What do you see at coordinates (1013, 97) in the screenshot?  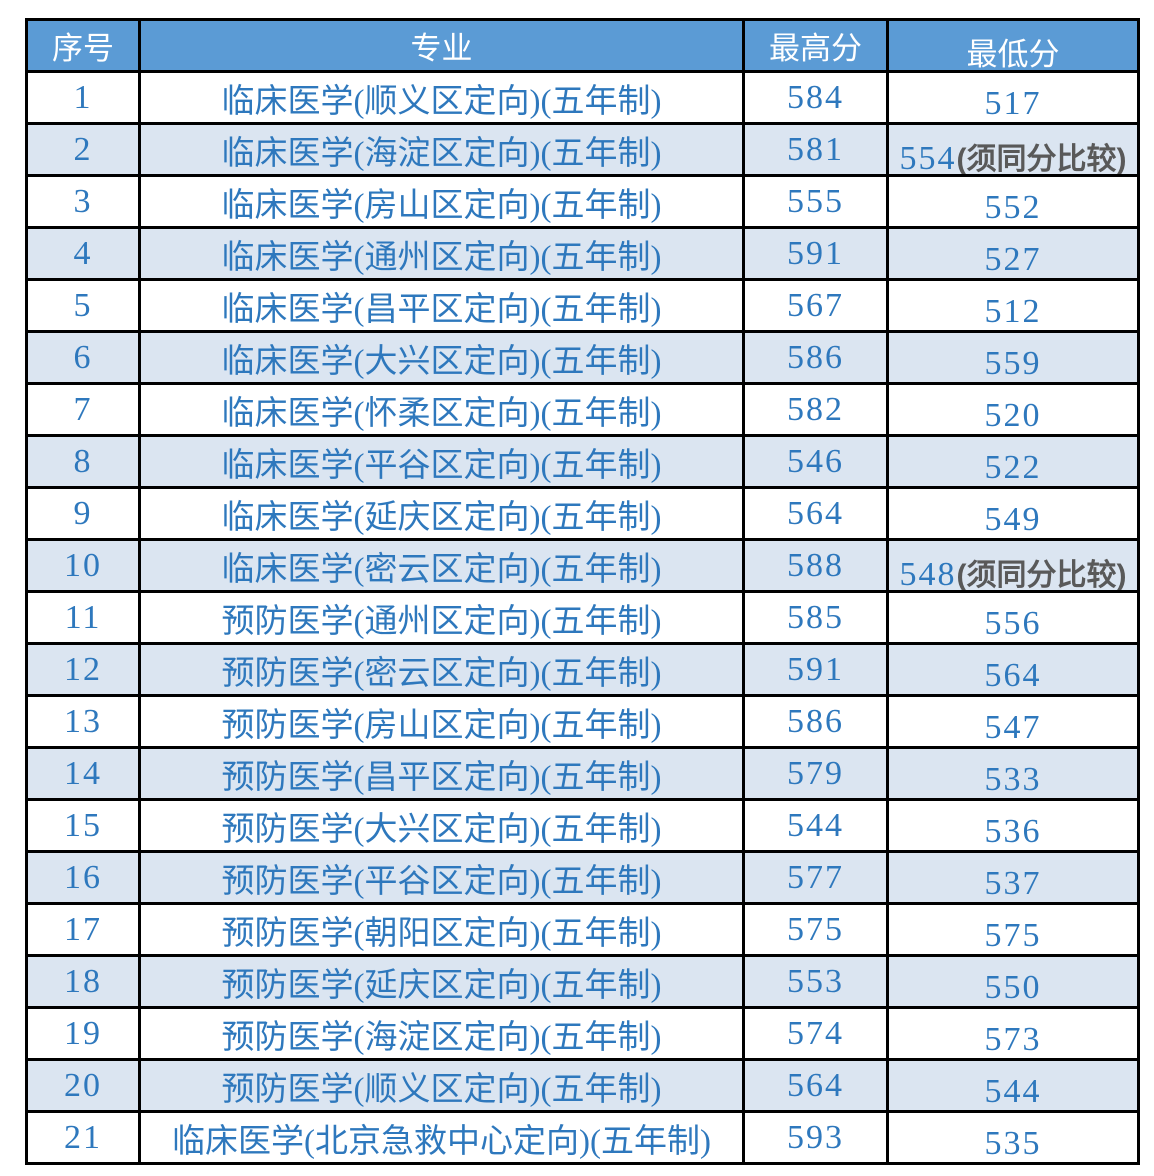 I see `cell-min: 517` at bounding box center [1013, 97].